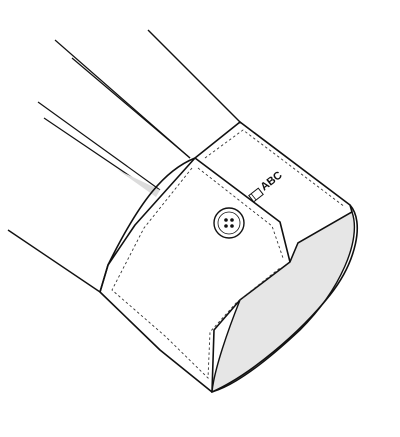  What do you see at coordinates (54, 261) in the screenshot?
I see `sleeve-outline-bottom` at bounding box center [54, 261].